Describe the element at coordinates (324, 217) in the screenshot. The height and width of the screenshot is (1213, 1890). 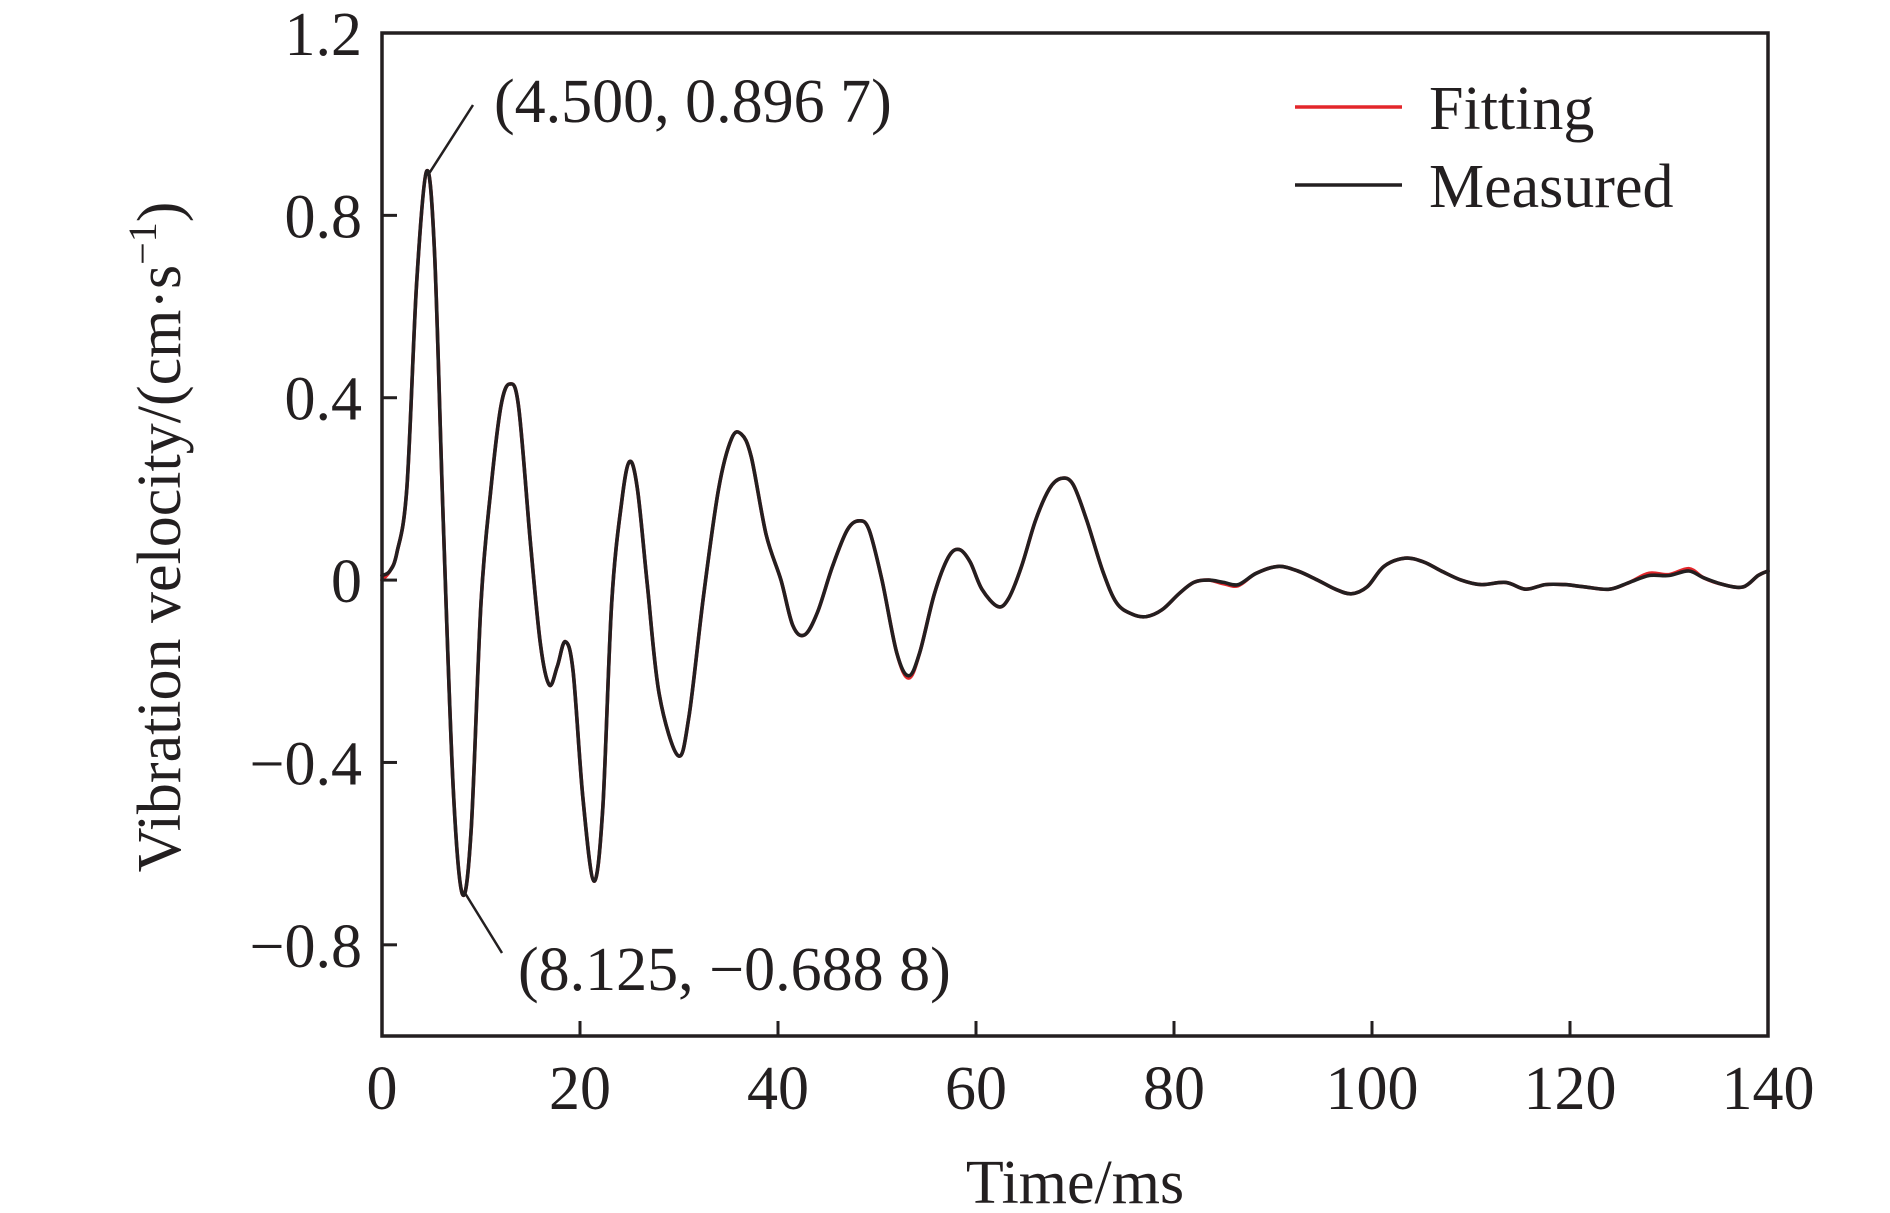
I see `y-tick-label: 0.8` at that location.